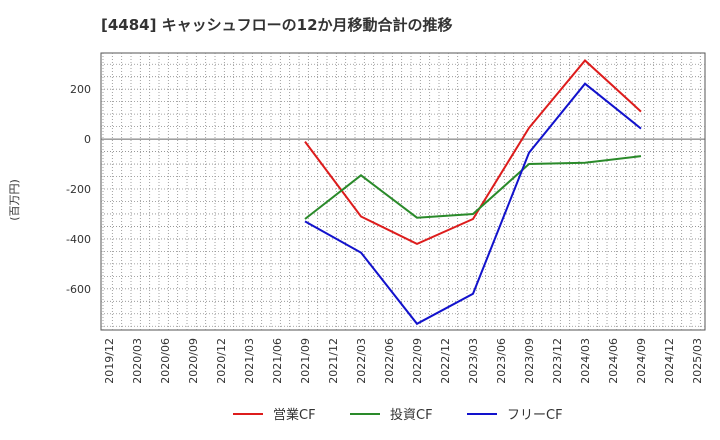 This screenshot has width=720, height=440. I want to click on y-axis-label: (百万円), so click(14, 200).